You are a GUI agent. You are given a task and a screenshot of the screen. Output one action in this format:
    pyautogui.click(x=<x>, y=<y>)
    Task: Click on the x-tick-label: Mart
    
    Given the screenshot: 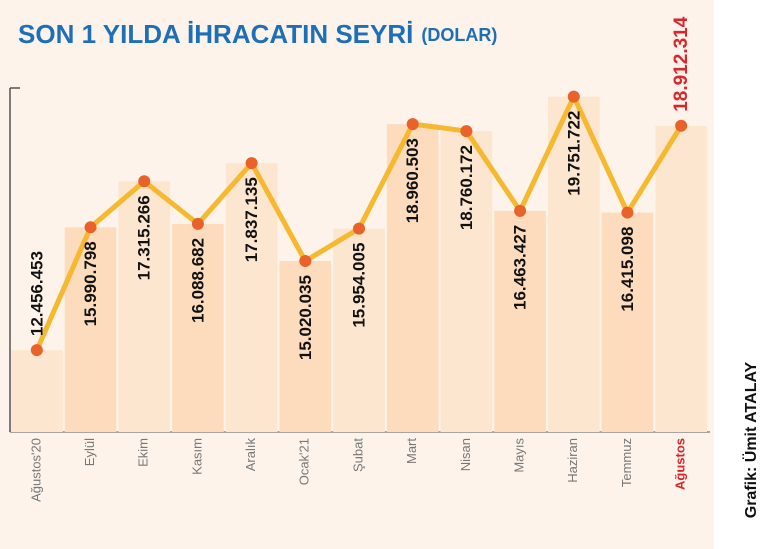 What is the action you would take?
    pyautogui.click(x=411, y=451)
    